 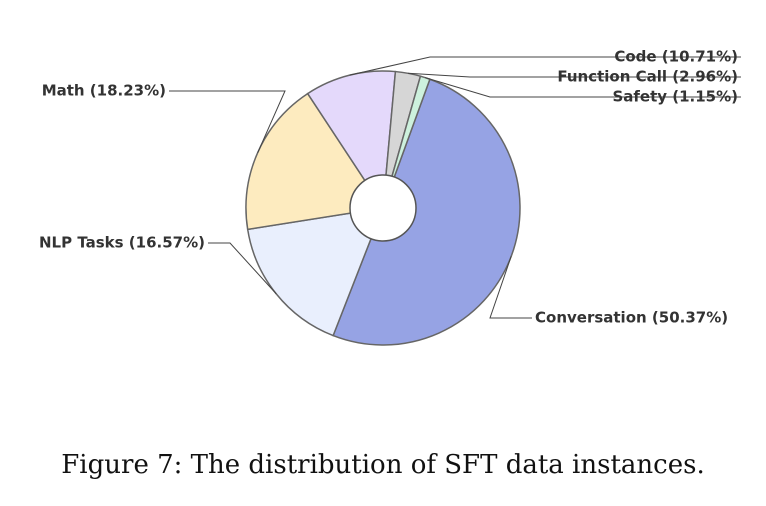 What do you see at coordinates (574, 75) in the screenshot?
I see `leader-line-function-call` at bounding box center [574, 75].